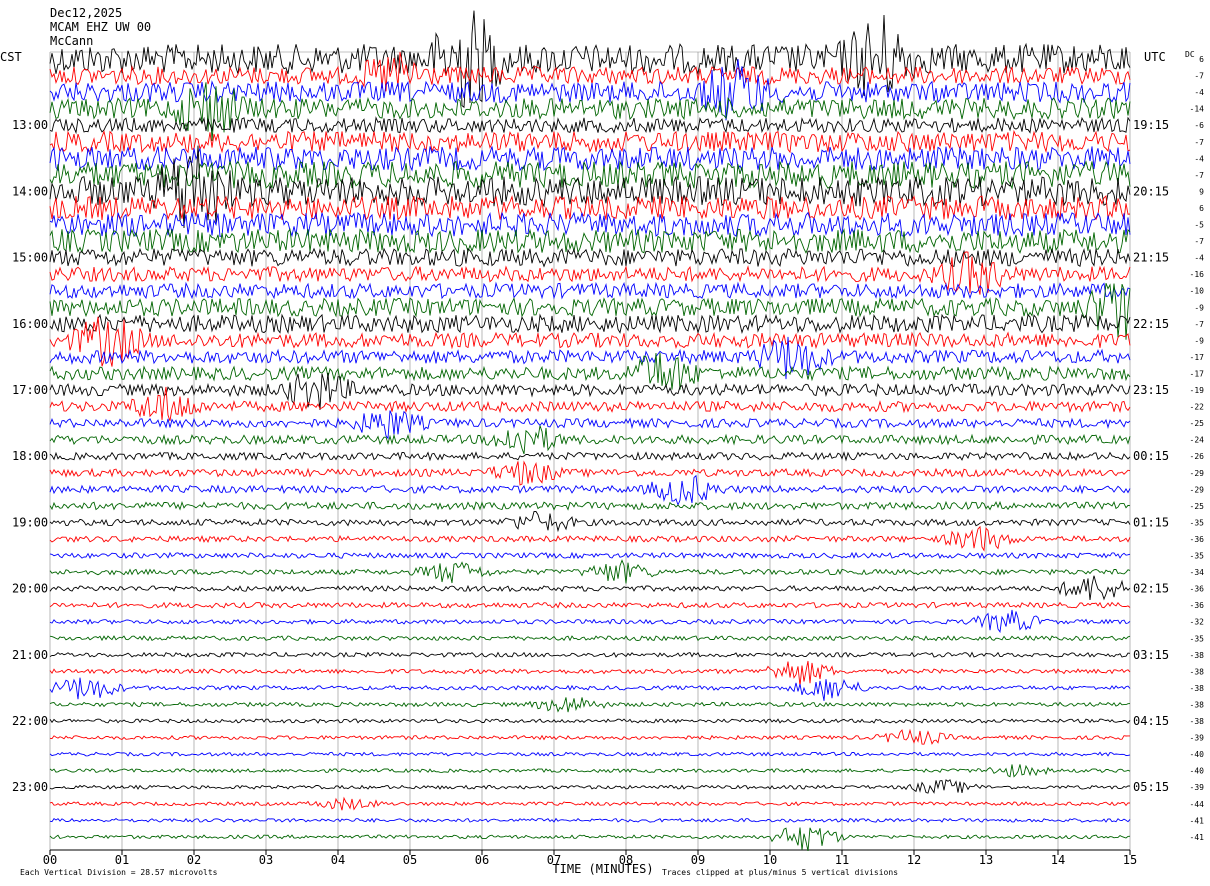 This screenshot has width=1210, height=886. Describe the element at coordinates (1197, 572) in the screenshot. I see `dc-offset-value: -34` at that location.